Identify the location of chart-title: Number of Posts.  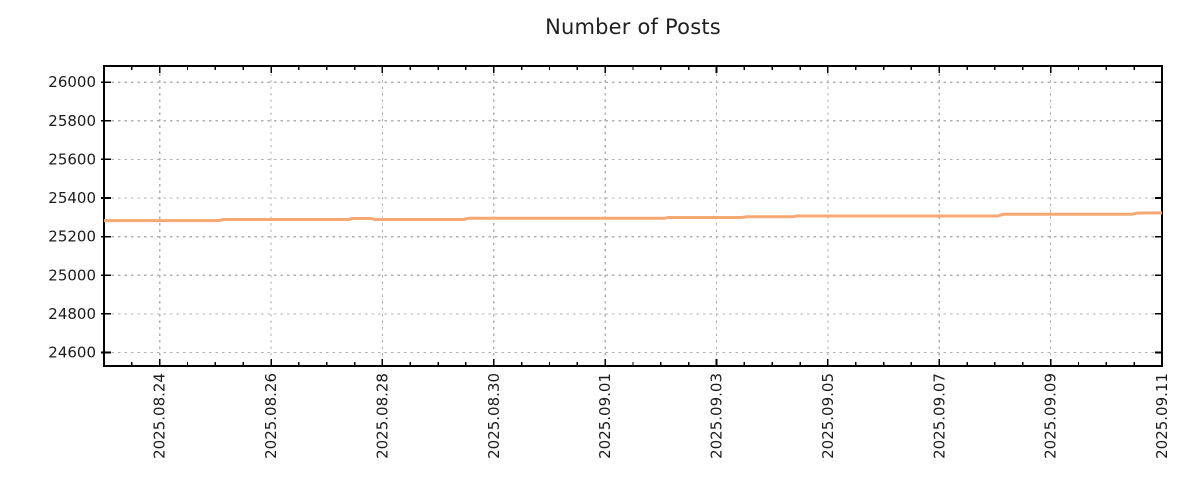
(633, 27).